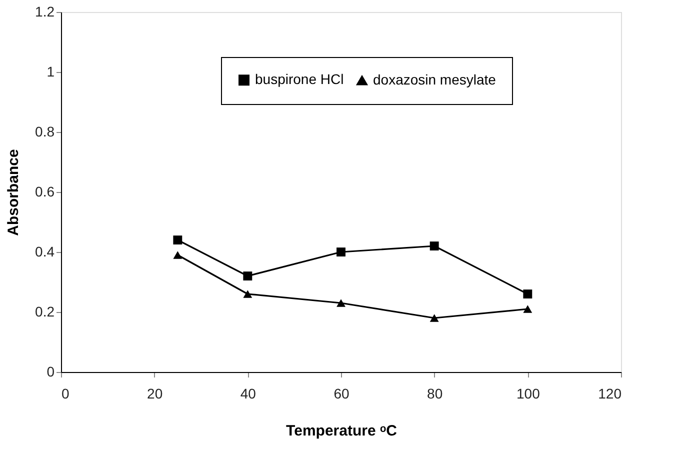 The width and height of the screenshot is (684, 458). Describe the element at coordinates (45, 312) in the screenshot. I see `y-tick-label: 0.2` at that location.